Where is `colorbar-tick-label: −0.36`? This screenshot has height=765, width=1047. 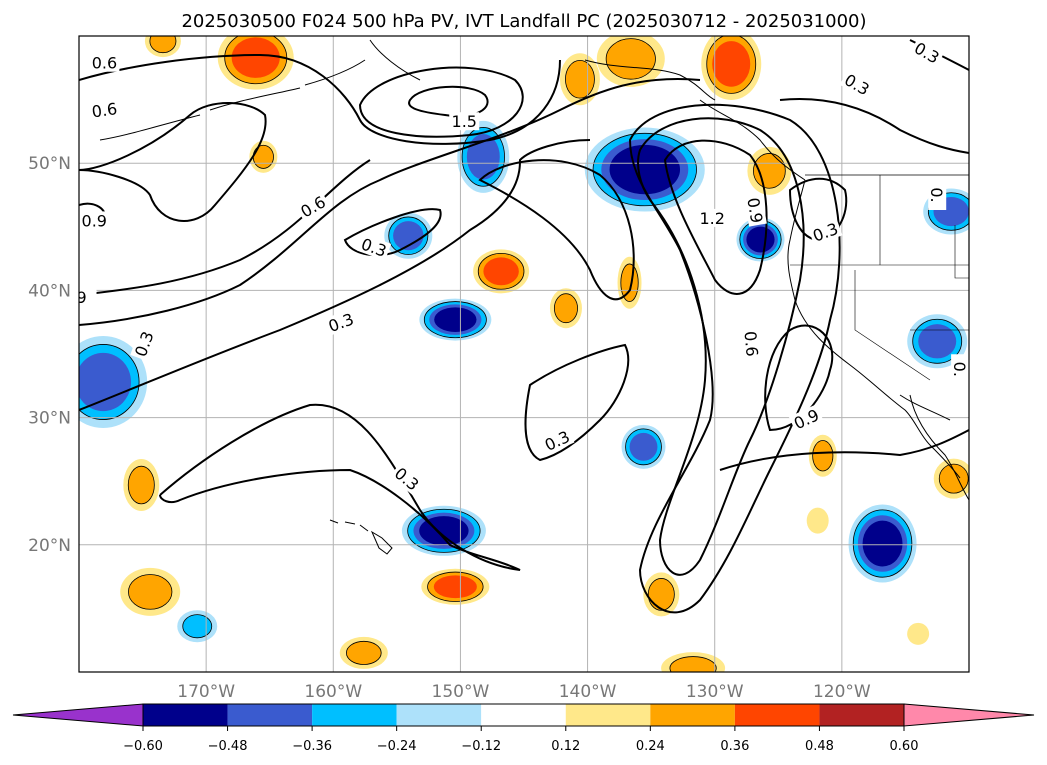
colorbar-tick-label: −0.36 is located at coordinates (312, 746).